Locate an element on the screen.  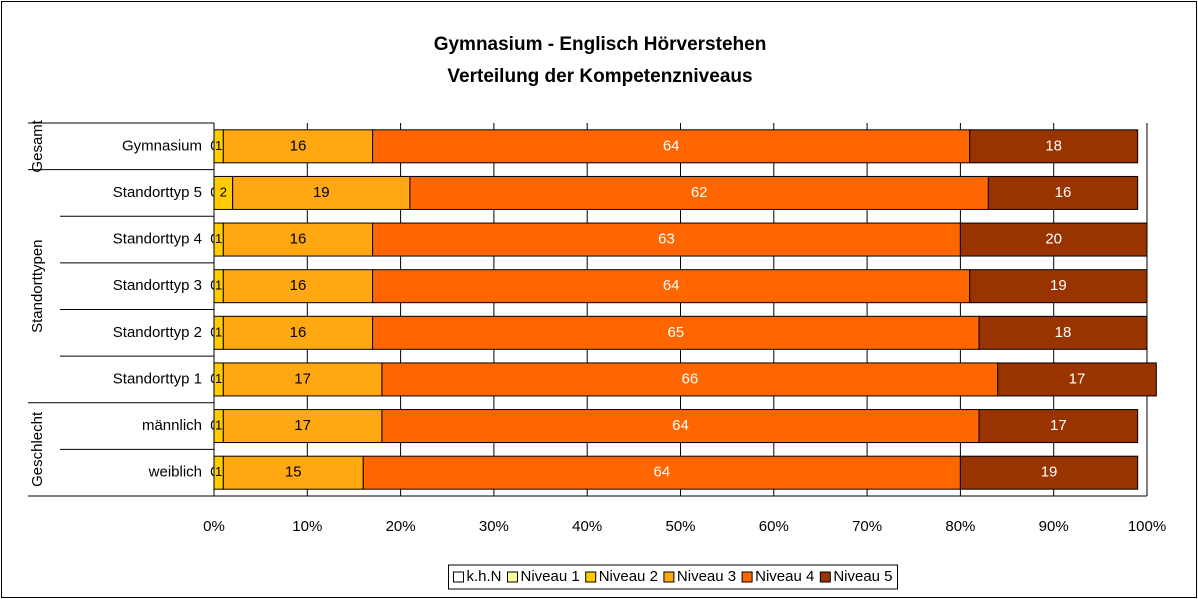
y-tick-label: Standorttyp 5 is located at coordinates (157, 192).